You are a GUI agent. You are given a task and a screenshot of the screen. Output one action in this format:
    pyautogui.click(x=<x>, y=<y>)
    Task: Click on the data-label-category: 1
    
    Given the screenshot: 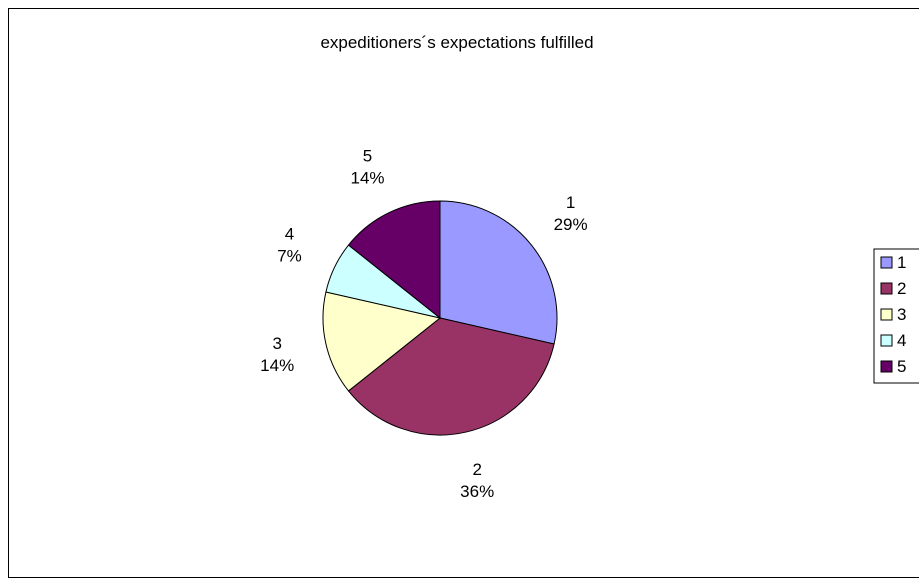 What is the action you would take?
    pyautogui.click(x=570, y=202)
    